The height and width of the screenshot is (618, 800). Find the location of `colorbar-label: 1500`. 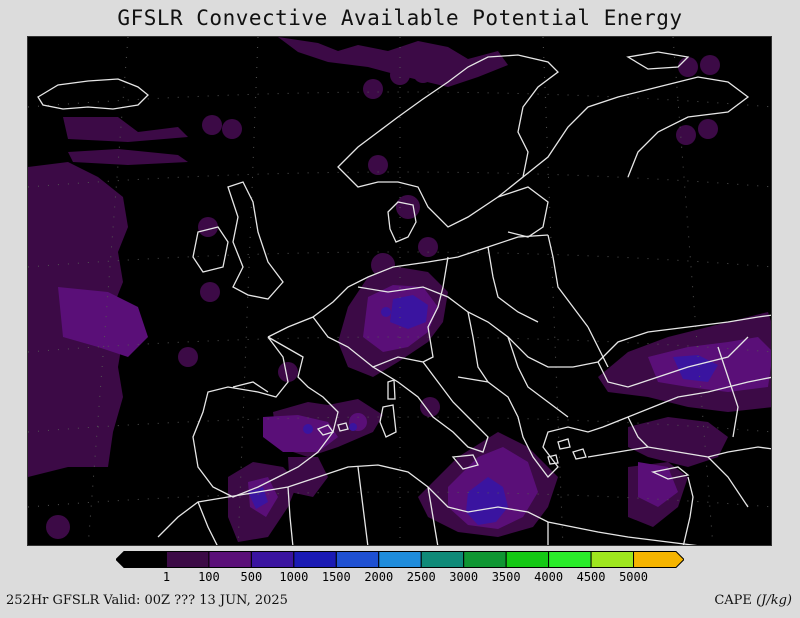

colorbar-label: 1500 is located at coordinates (336, 577).